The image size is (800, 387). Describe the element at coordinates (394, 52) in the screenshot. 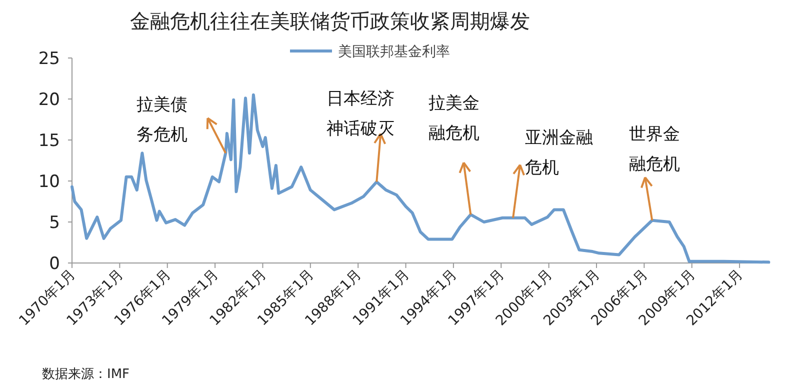

I see `legend-label: 美国联邦基金利率` at that location.